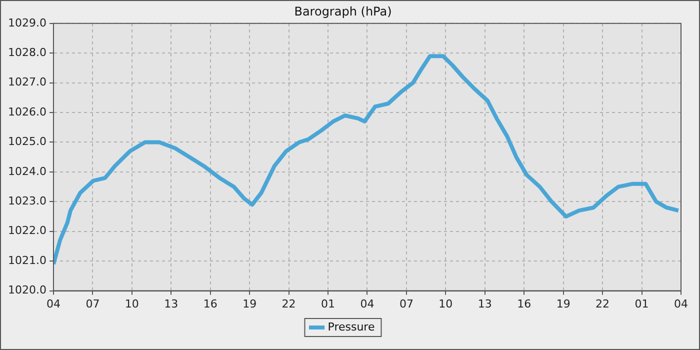 This screenshot has width=700, height=350. I want to click on legend-label: Pressure, so click(351, 327).